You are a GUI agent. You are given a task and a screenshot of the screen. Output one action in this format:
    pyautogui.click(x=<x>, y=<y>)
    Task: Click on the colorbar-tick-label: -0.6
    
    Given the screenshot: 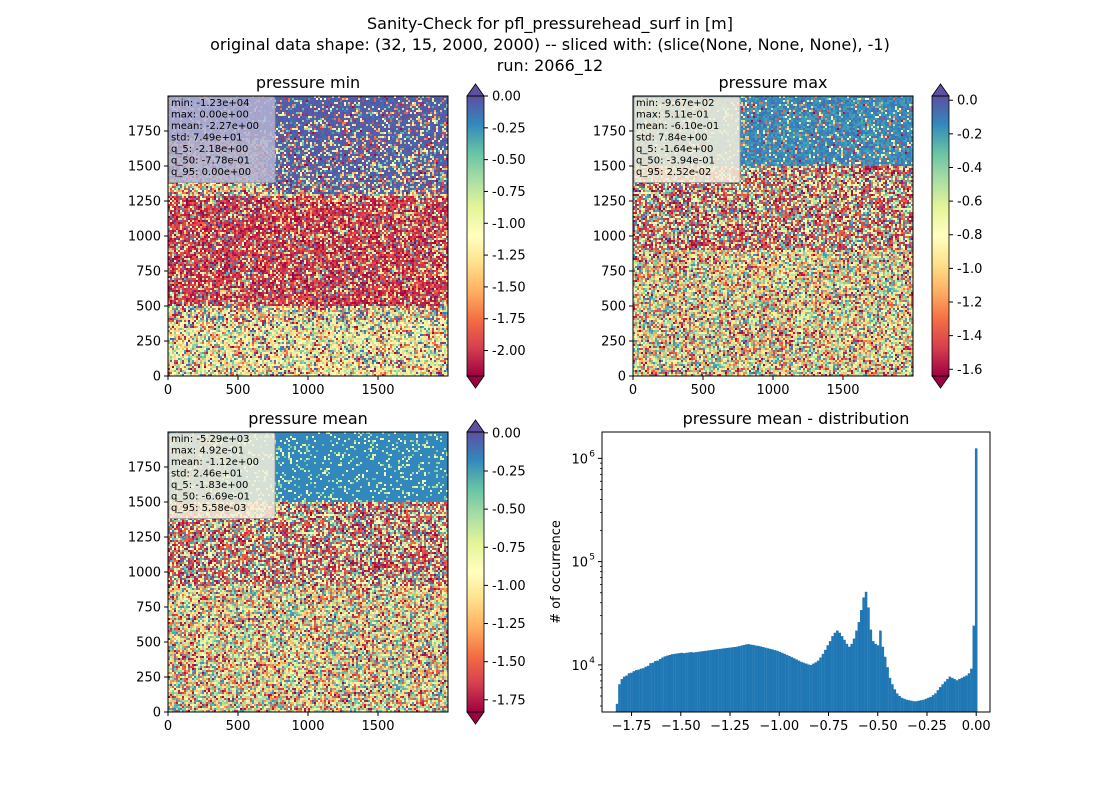 What is the action you would take?
    pyautogui.click(x=969, y=202)
    